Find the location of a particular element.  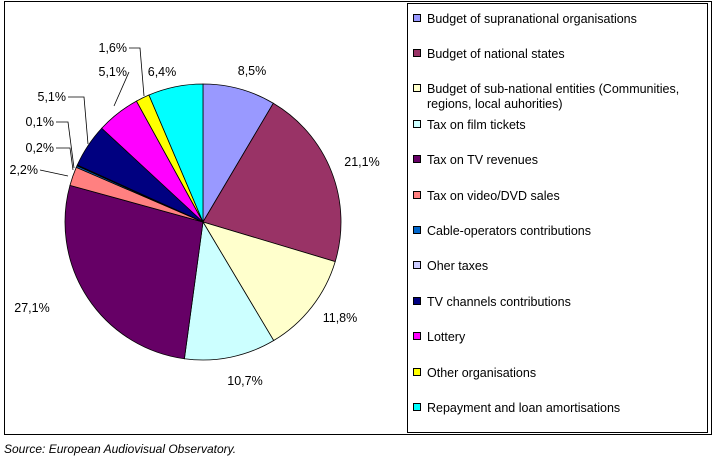

legend-label: Lottery is located at coordinates (446, 337).